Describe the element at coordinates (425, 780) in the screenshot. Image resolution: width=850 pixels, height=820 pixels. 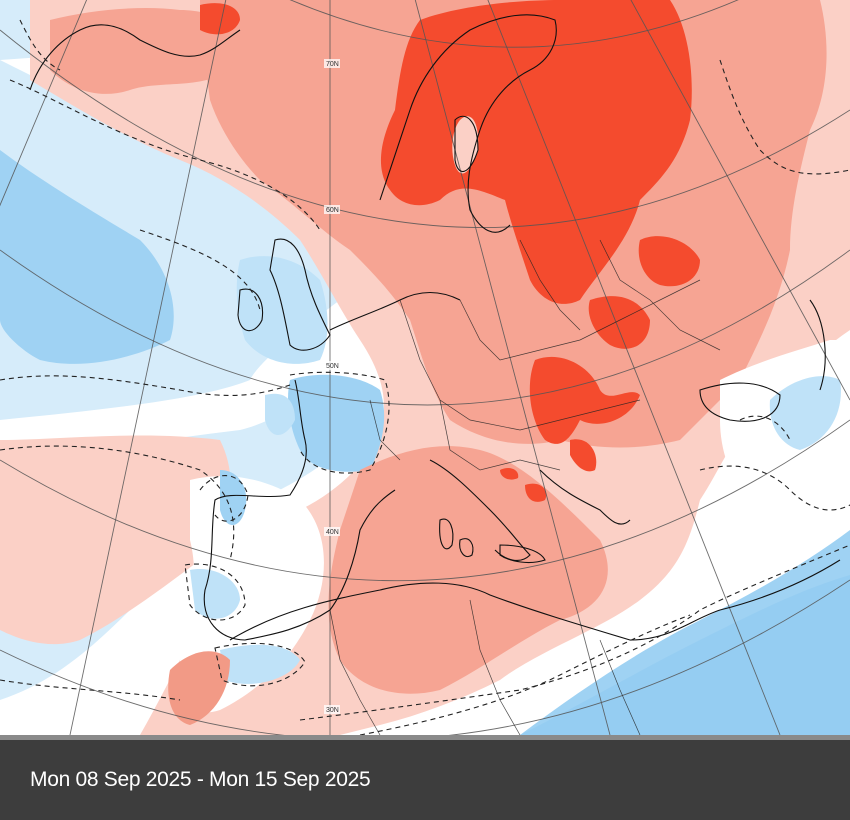
I see `caption-bar: Mon 08 Sep 2025 - Mon 15 Sep 2025` at that location.